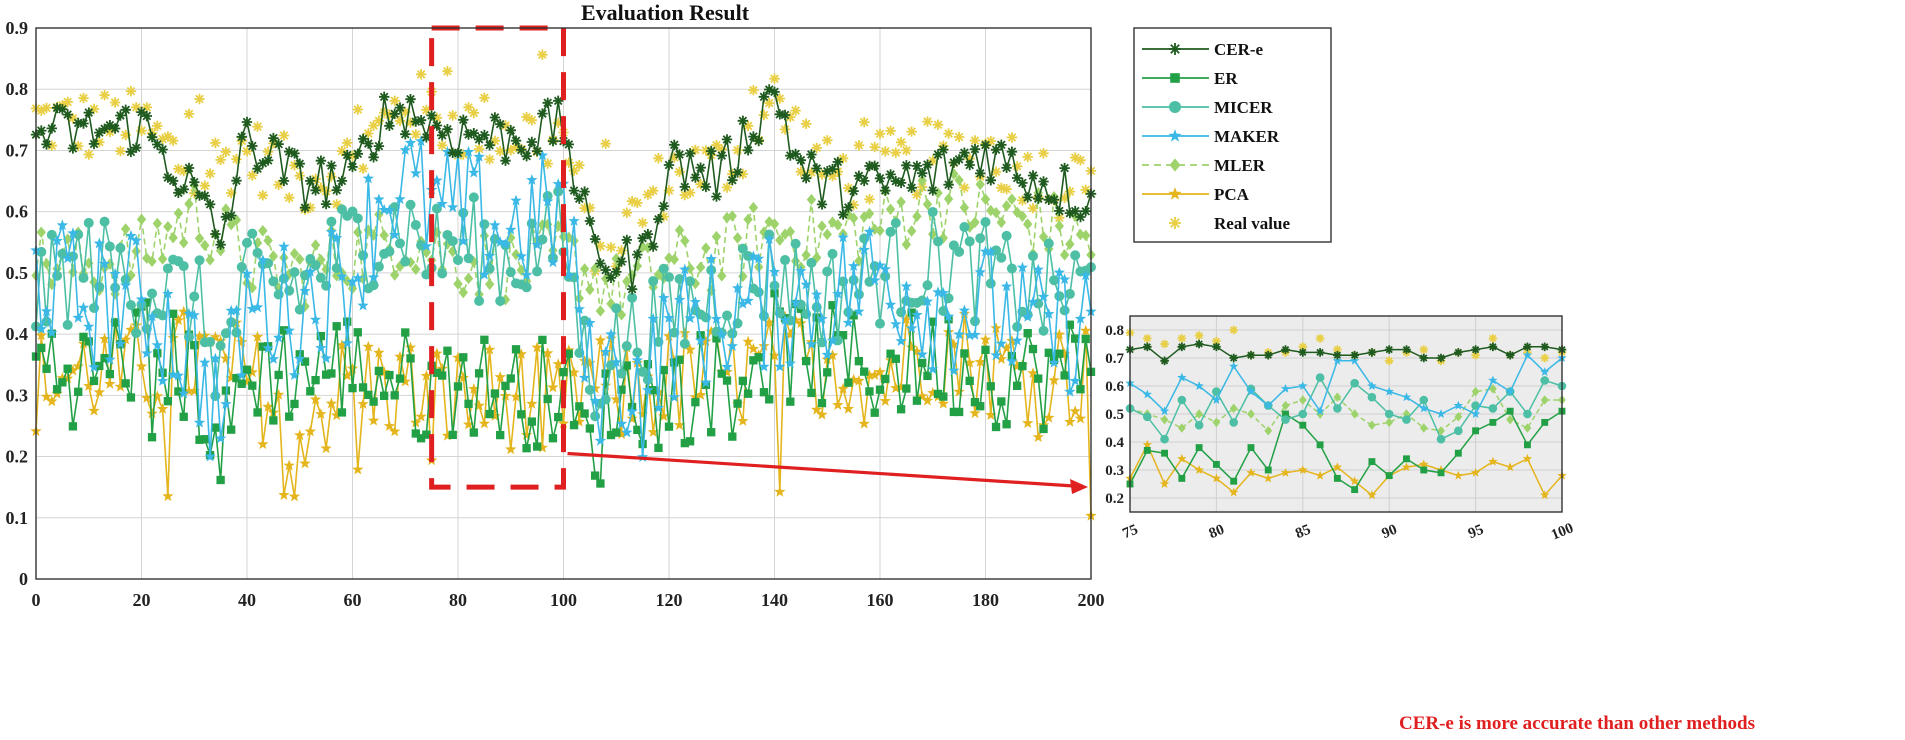  I want to click on y-tick-label: 0.7, so click(17, 150).